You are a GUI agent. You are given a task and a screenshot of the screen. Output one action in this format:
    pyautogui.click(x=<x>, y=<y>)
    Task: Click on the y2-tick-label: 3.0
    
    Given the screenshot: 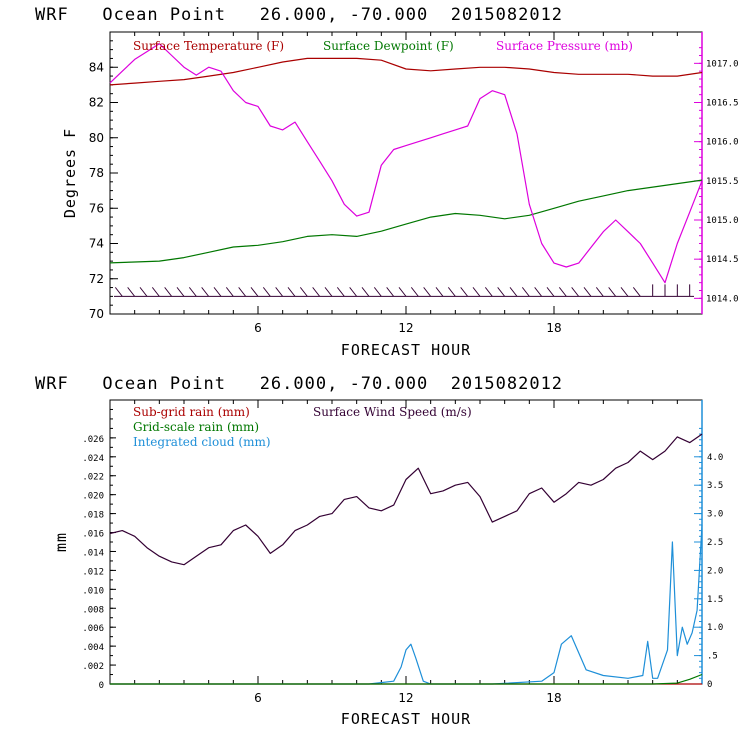 What is the action you would take?
    pyautogui.click(x=715, y=515)
    